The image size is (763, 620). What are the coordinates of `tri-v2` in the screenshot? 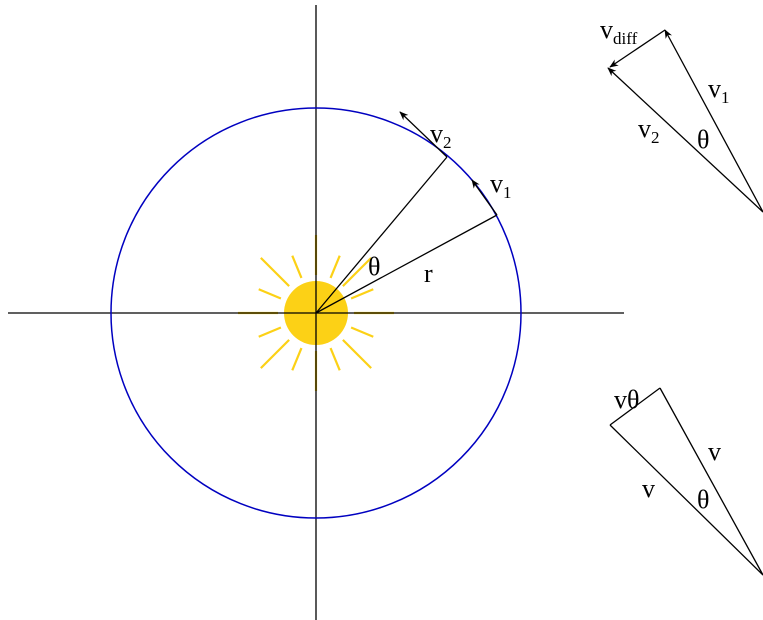 It's located at (685, 140).